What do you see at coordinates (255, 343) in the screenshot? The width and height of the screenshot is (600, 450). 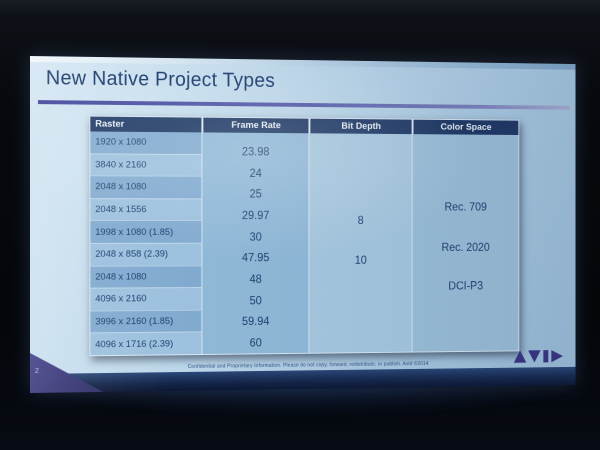 I see `frame-rate-value: 60` at bounding box center [255, 343].